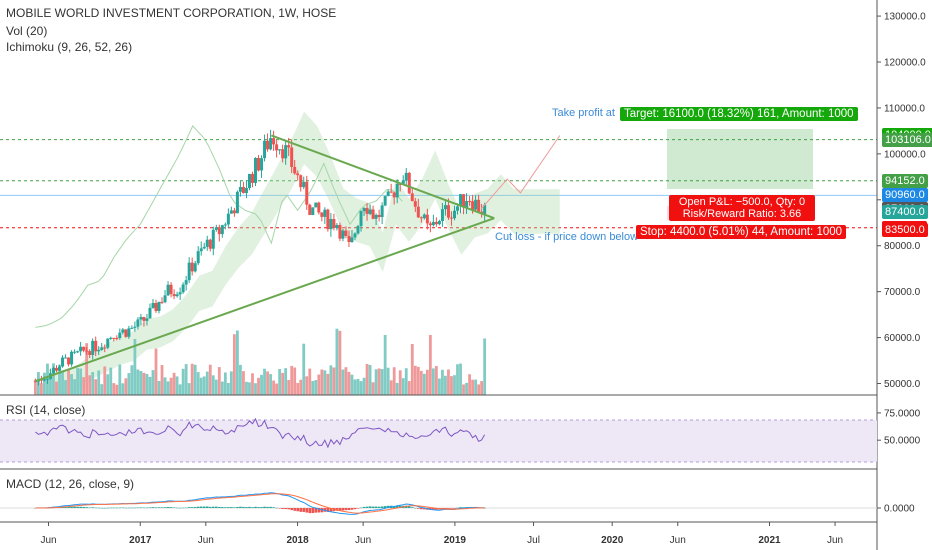  What do you see at coordinates (520, 172) in the screenshot?
I see `projection-line` at bounding box center [520, 172].